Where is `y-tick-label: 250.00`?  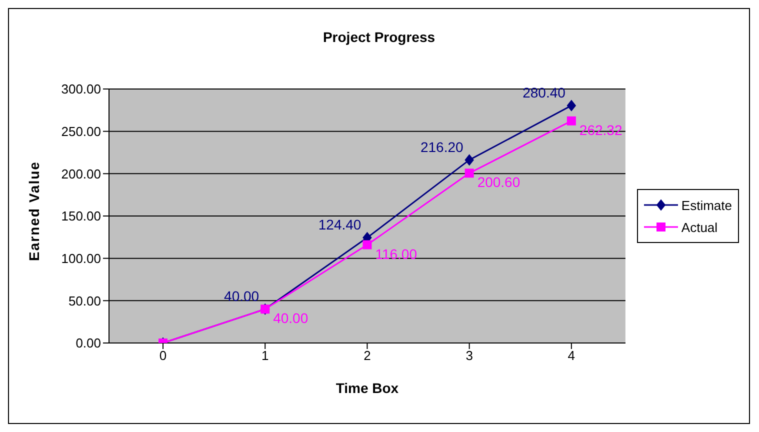
y-tick-label: 250.00 is located at coordinates (81, 131).